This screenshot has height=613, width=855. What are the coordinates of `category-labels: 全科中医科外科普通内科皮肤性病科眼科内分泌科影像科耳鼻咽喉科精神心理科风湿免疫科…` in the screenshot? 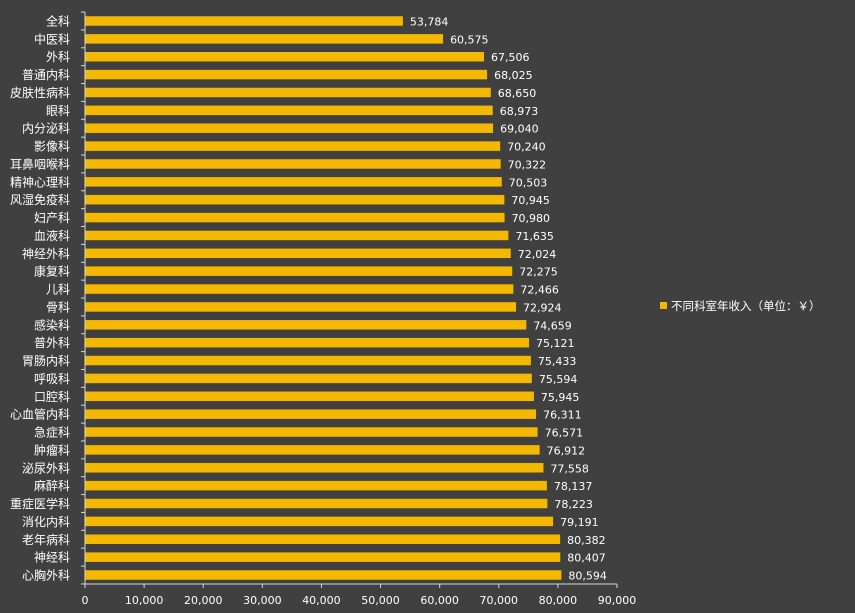 It's located at (40, 298).